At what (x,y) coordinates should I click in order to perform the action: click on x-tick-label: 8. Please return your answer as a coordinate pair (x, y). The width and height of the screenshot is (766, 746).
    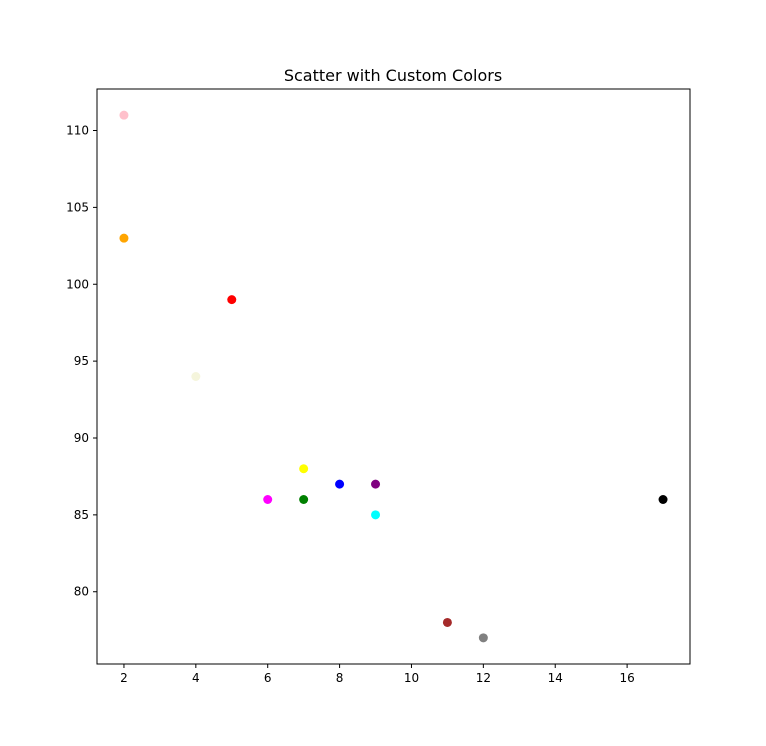
    Looking at the image, I should click on (340, 678).